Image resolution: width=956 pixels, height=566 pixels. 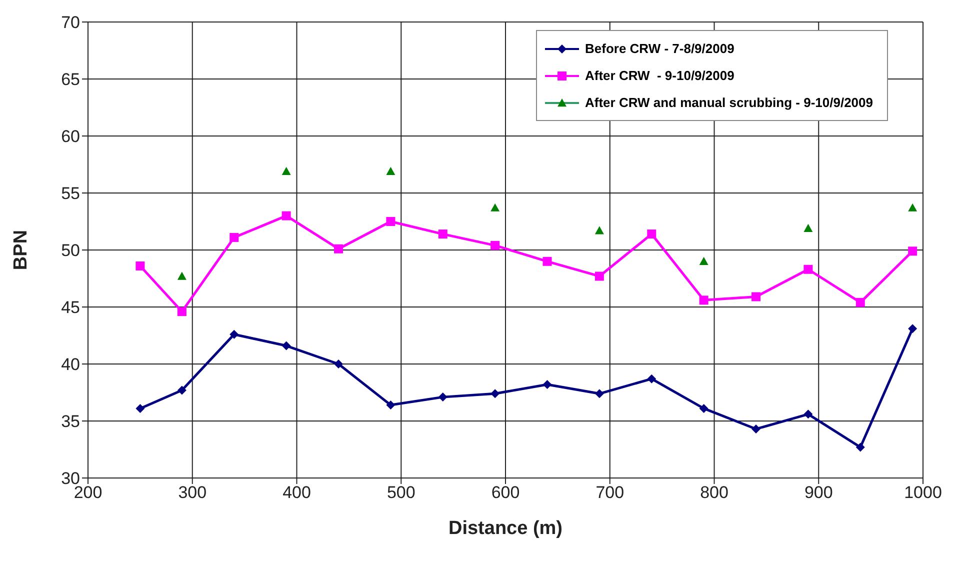 What do you see at coordinates (70, 364) in the screenshot?
I see `y-tick-label: 40` at bounding box center [70, 364].